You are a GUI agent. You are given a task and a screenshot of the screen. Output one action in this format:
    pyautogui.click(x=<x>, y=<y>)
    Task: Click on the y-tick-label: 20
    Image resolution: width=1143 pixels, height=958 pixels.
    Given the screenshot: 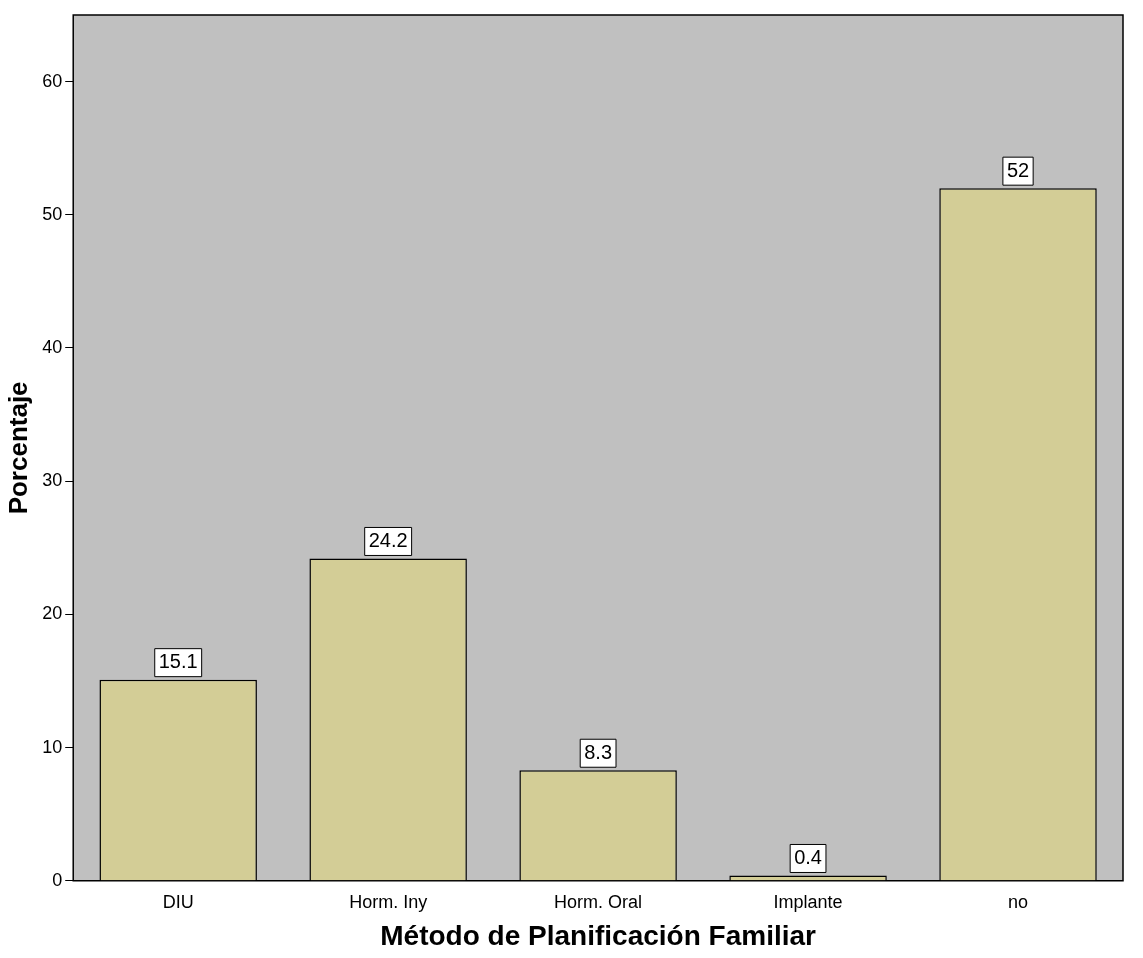 What is the action you would take?
    pyautogui.click(x=52, y=613)
    